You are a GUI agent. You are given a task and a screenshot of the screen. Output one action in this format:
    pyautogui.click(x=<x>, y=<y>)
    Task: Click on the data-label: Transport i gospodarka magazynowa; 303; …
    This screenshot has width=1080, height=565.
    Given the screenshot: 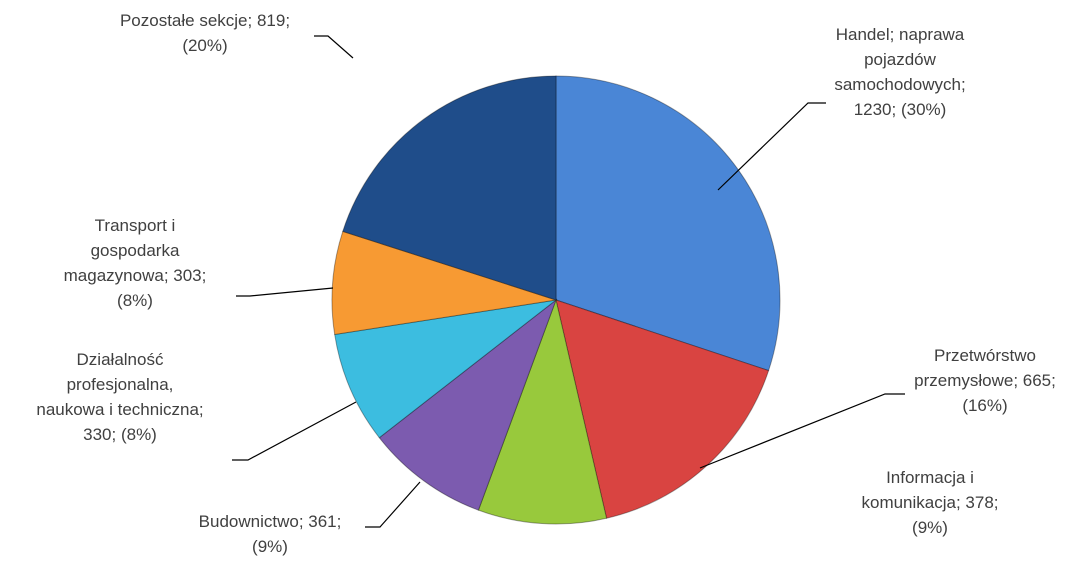 What is the action you would take?
    pyautogui.click(x=135, y=263)
    